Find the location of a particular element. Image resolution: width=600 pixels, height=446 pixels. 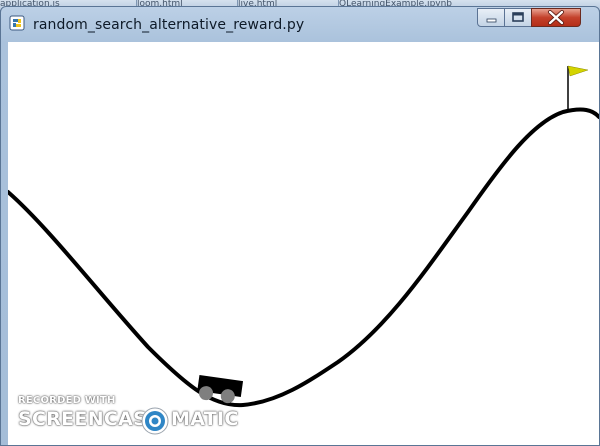

close-icon is located at coordinates (556, 17).